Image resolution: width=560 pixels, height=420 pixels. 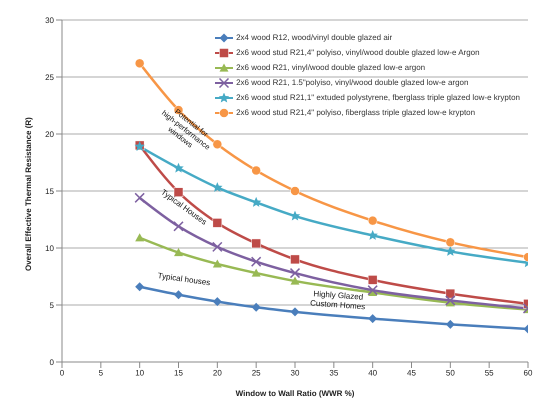 I want to click on y-tick-label: 20, so click(x=50, y=134).